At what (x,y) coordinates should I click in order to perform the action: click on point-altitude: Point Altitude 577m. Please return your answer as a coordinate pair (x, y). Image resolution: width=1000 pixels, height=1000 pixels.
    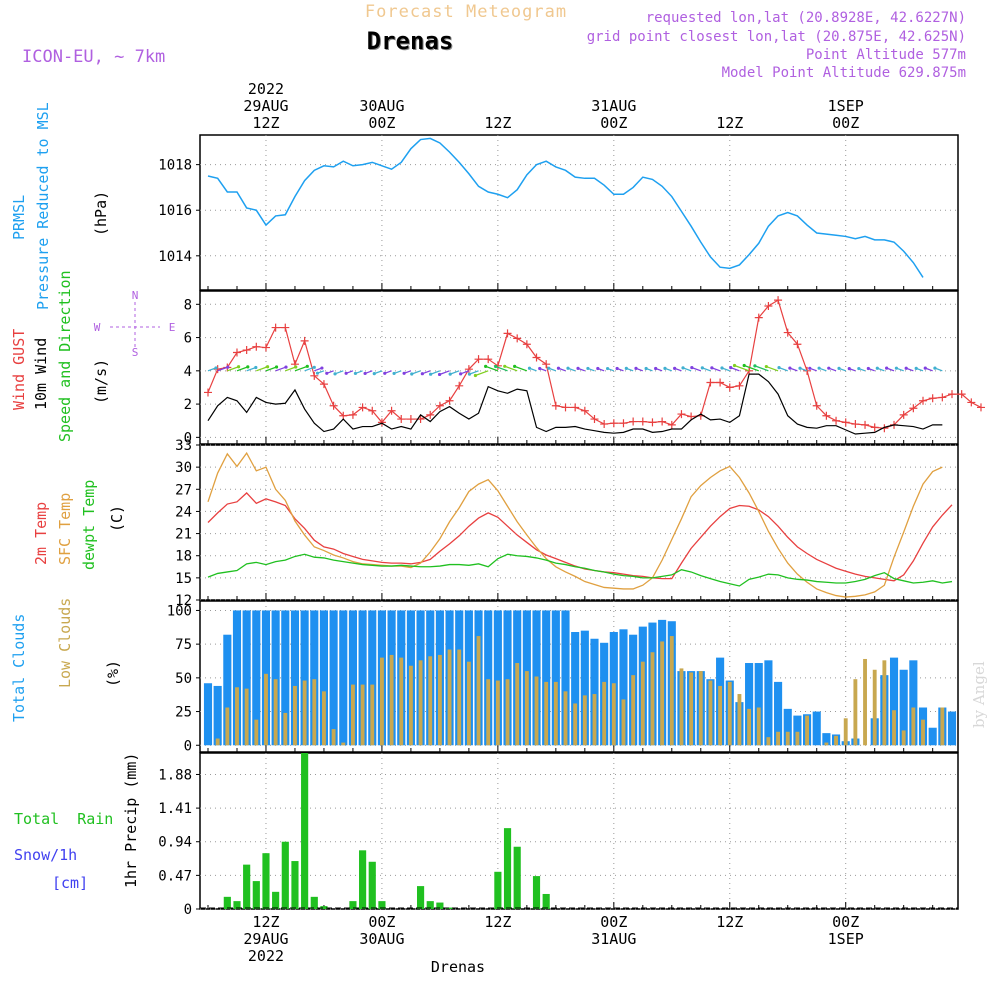
    Looking at the image, I should click on (886, 55).